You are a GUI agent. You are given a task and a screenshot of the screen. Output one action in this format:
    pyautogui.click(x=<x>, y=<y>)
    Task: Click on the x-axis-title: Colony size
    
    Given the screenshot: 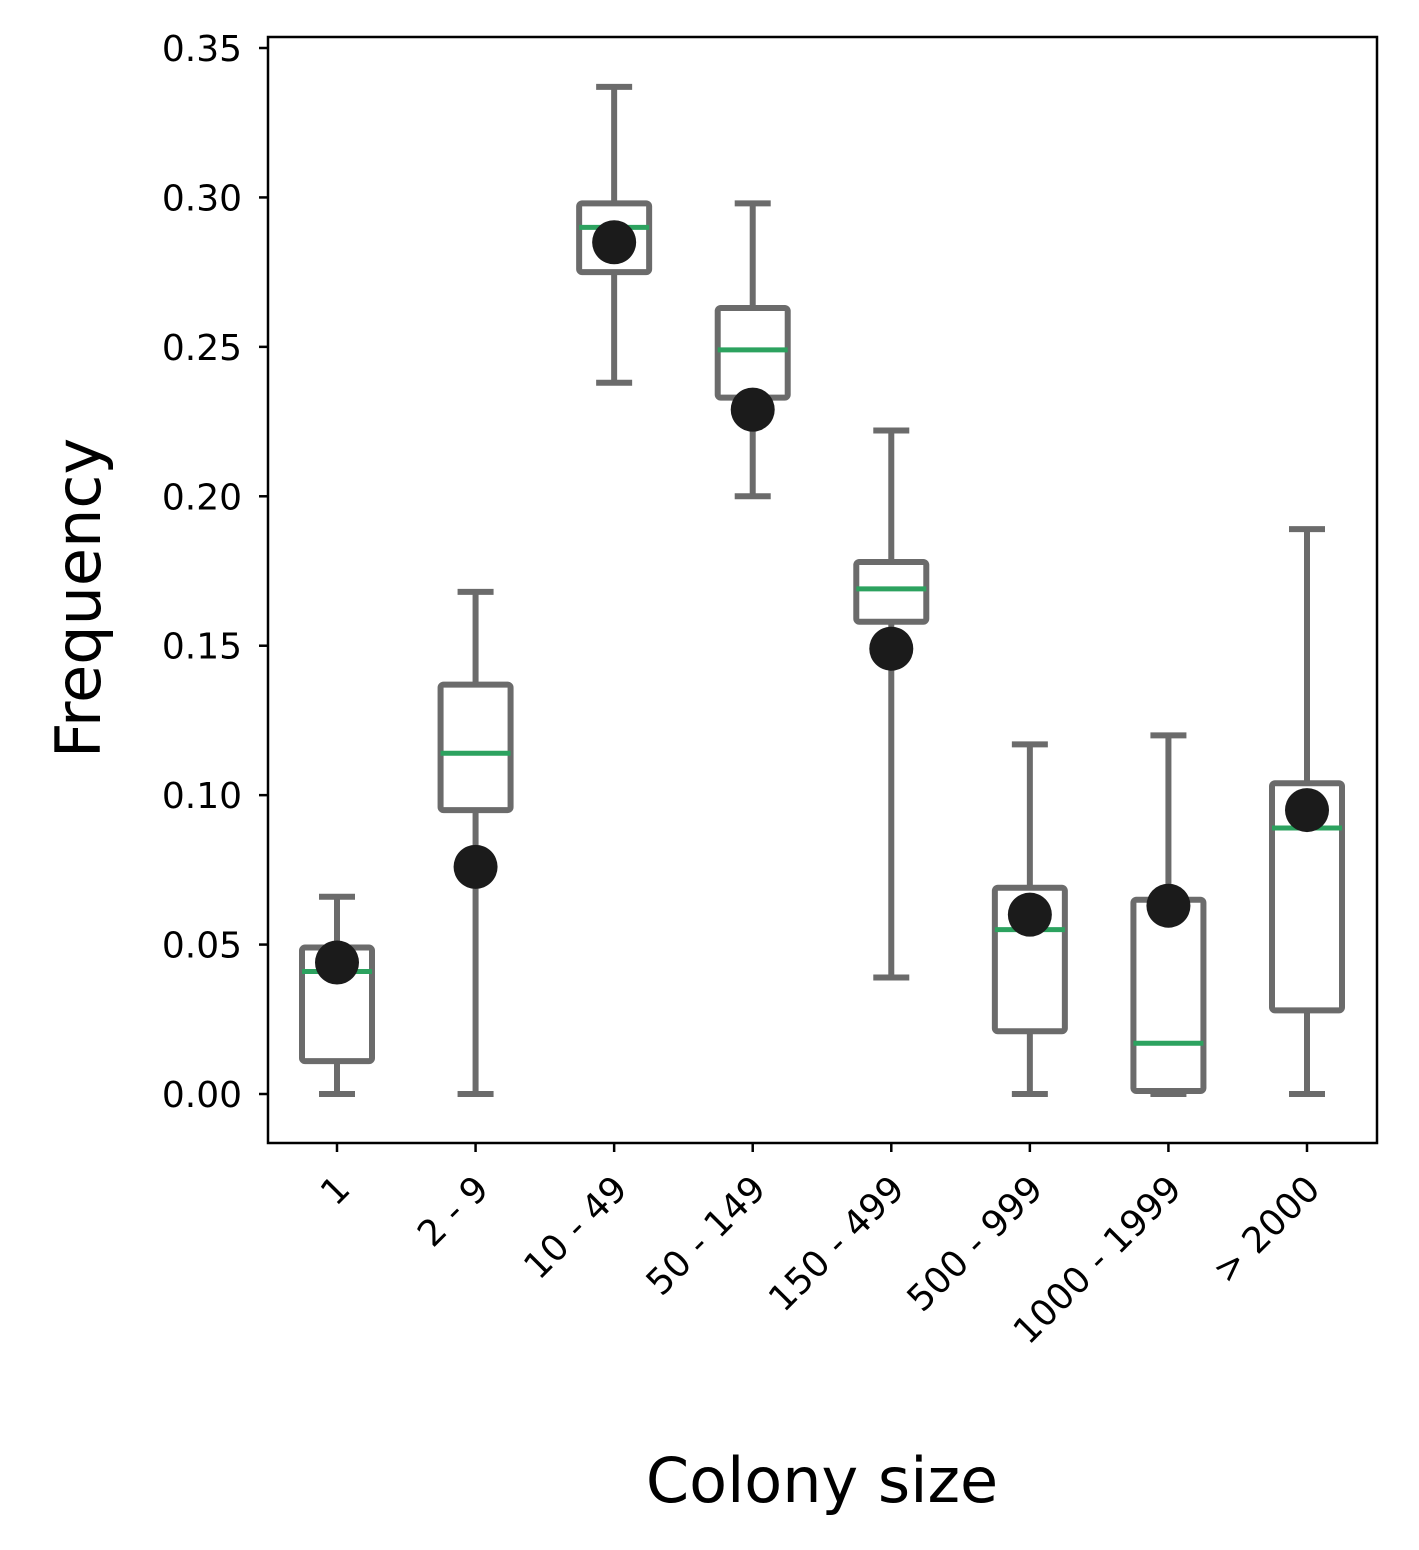 What is the action you would take?
    pyautogui.click(x=822, y=1480)
    